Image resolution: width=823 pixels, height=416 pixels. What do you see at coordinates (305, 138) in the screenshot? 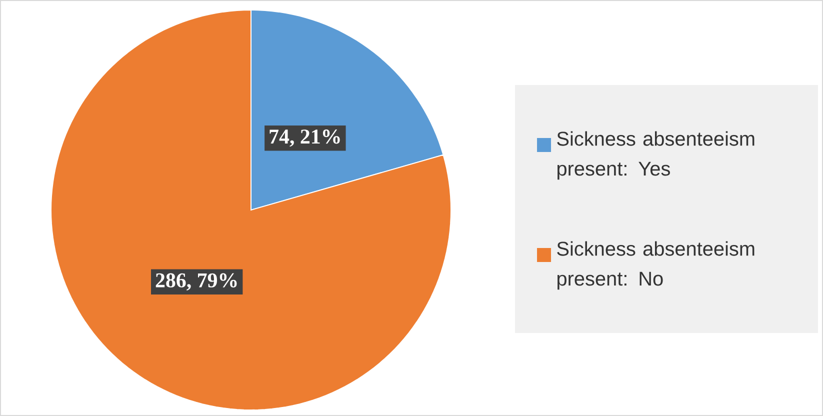
I see `data-label: 74, 21%` at bounding box center [305, 138].